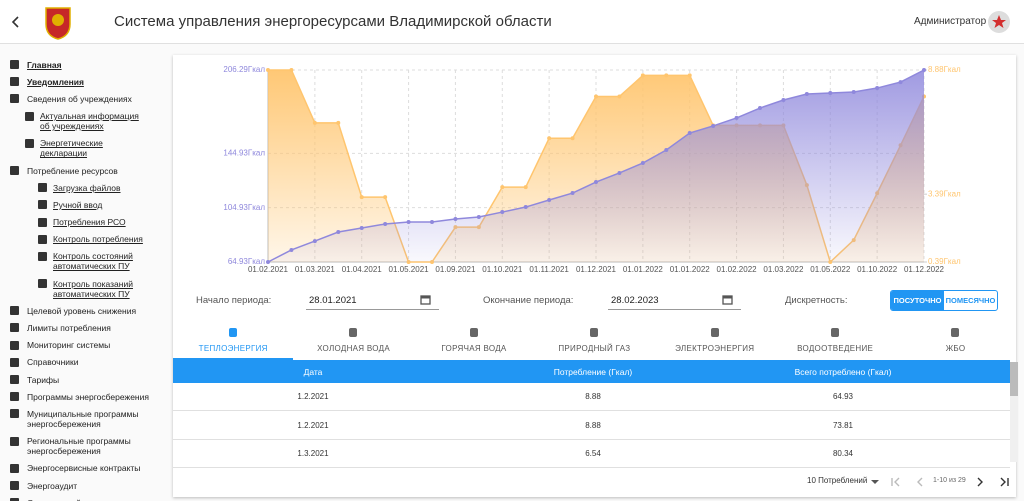 The width and height of the screenshot is (1024, 501). What do you see at coordinates (1014, 412) in the screenshot?
I see `scrollbar` at bounding box center [1014, 412].